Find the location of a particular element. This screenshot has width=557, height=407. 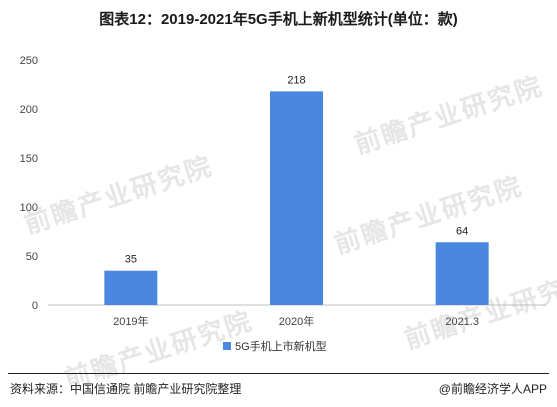

legend-label: 5G手机上市新机型 is located at coordinates (281, 346).